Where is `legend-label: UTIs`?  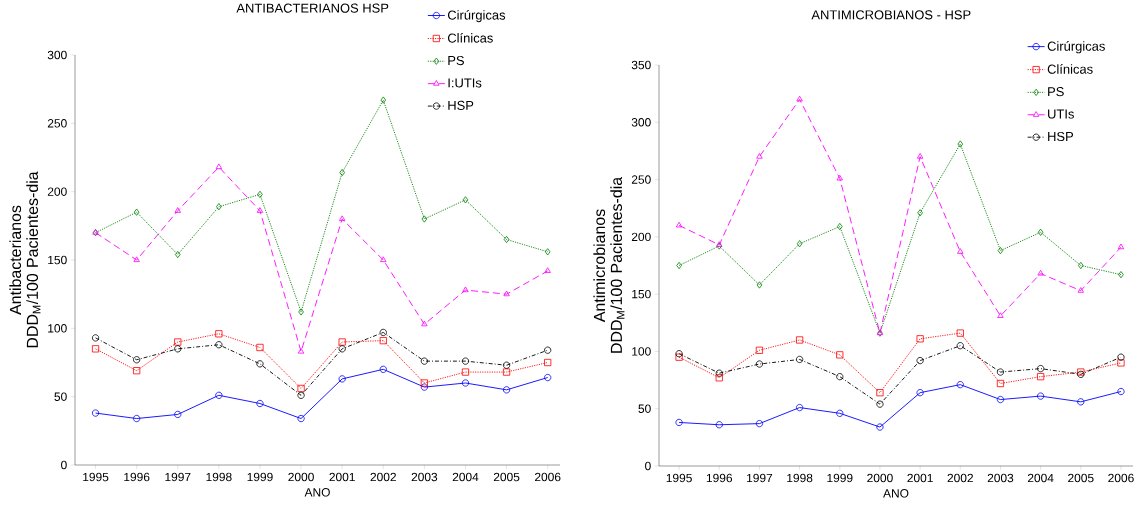
legend-label: UTIs is located at coordinates (1061, 114).